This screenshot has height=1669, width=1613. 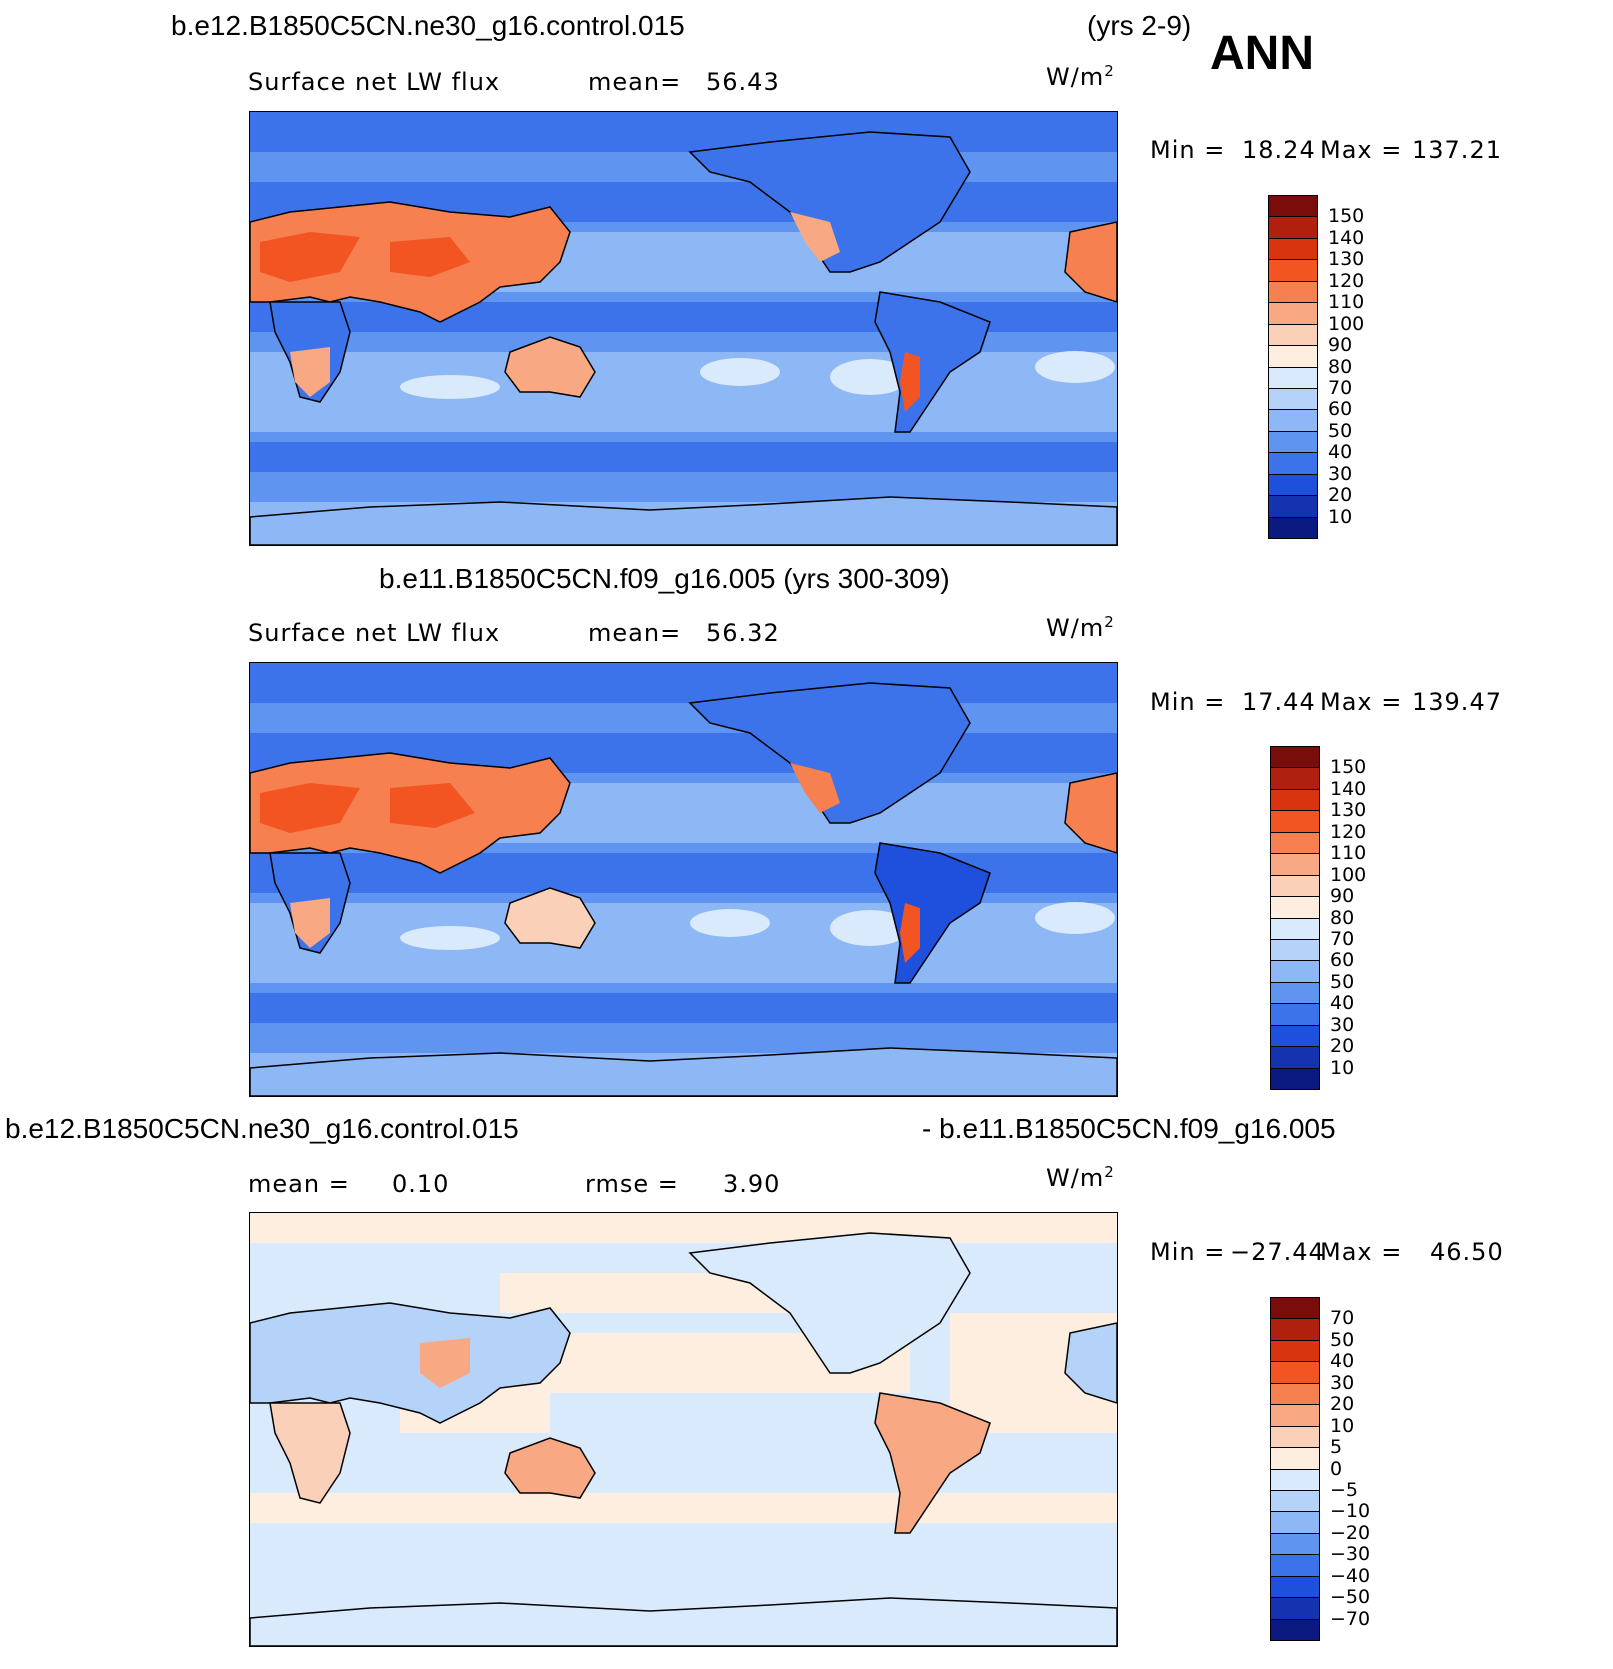 What do you see at coordinates (1109, 71) in the screenshot?
I see `panel1-units-sup: 2` at bounding box center [1109, 71].